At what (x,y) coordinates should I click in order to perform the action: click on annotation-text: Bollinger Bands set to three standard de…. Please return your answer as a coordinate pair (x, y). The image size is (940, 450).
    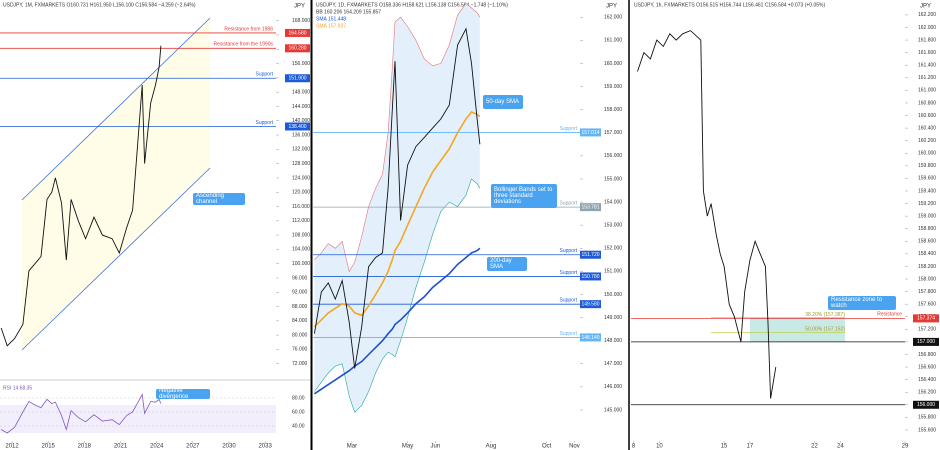
    Looking at the image, I should click on (524, 196).